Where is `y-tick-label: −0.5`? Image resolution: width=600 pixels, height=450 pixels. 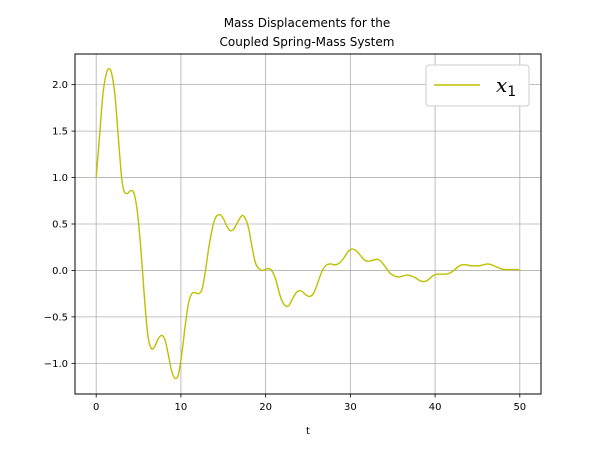 y-tick-label: −0.5 is located at coordinates (56, 317).